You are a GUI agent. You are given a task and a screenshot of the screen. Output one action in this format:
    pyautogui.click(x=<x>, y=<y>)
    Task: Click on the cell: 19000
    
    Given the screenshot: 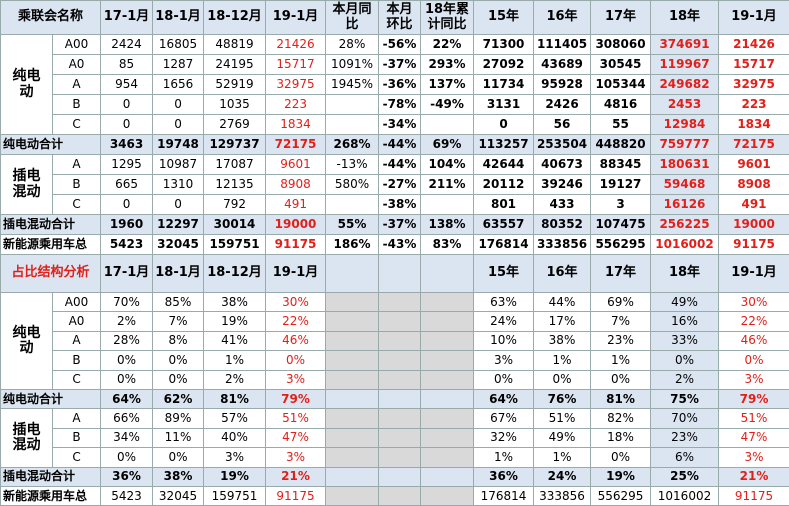 What is the action you would take?
    pyautogui.click(x=296, y=225)
    